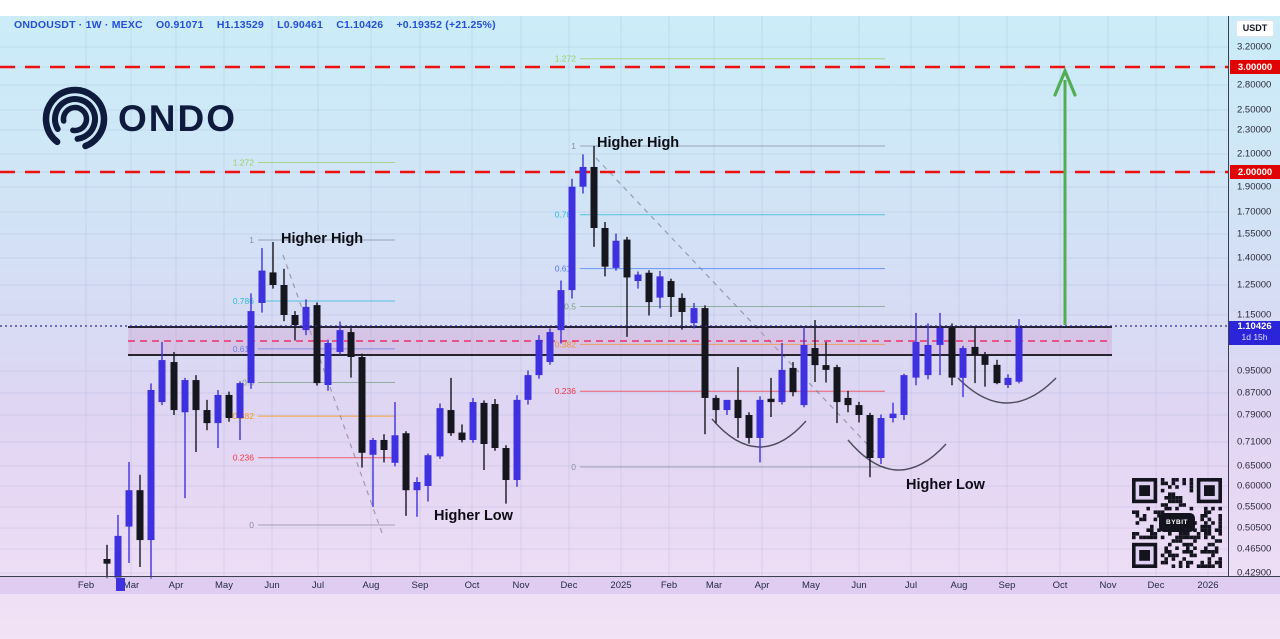 The width and height of the screenshot is (1280, 639). What do you see at coordinates (272, 585) in the screenshot?
I see `time-tick-label: Jun` at bounding box center [272, 585].